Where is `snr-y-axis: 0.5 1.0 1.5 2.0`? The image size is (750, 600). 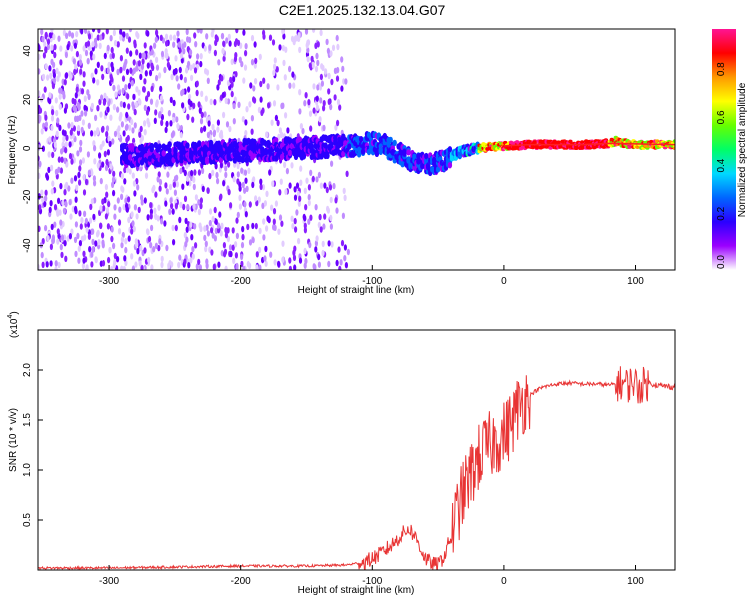
snr-y-axis: 0.5 1.0 1.5 2.0 is located at coordinates (32, 445).